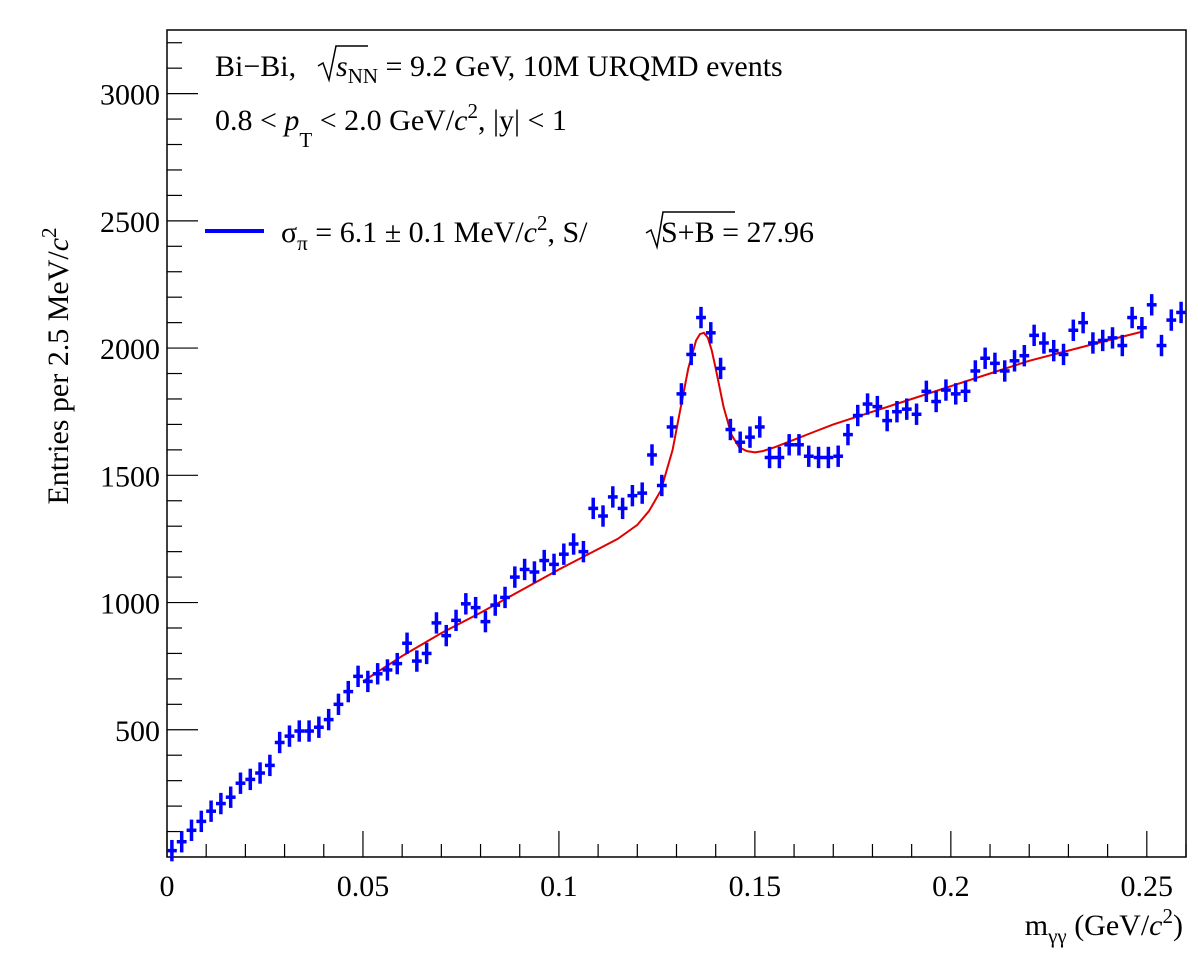 The width and height of the screenshot is (1198, 976). I want to click on x-axis-title-close: ), so click(1178, 925).